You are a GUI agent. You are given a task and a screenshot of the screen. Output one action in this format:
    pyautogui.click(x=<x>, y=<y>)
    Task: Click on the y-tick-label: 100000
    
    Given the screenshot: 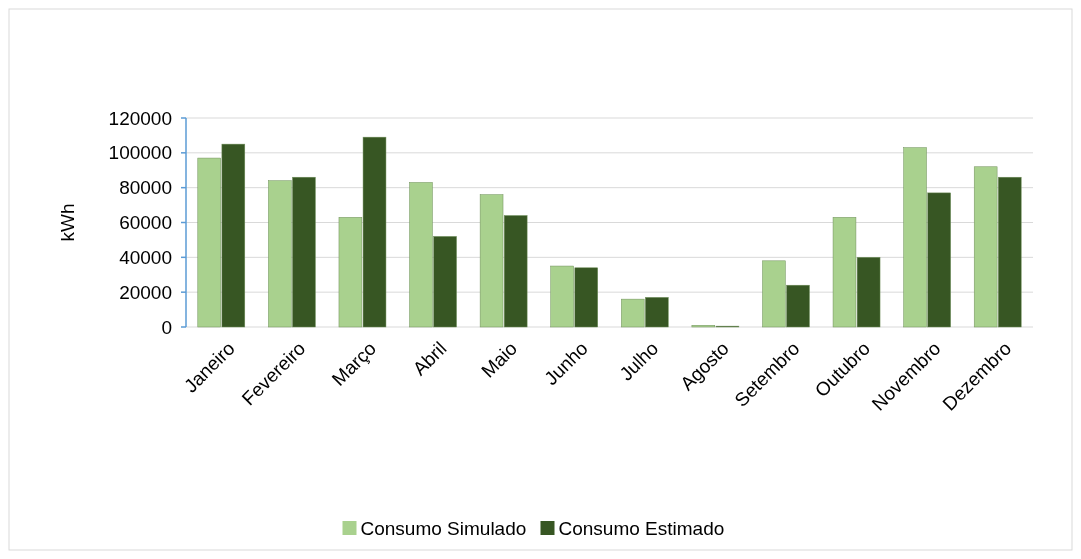 What is the action you would take?
    pyautogui.click(x=140, y=153)
    